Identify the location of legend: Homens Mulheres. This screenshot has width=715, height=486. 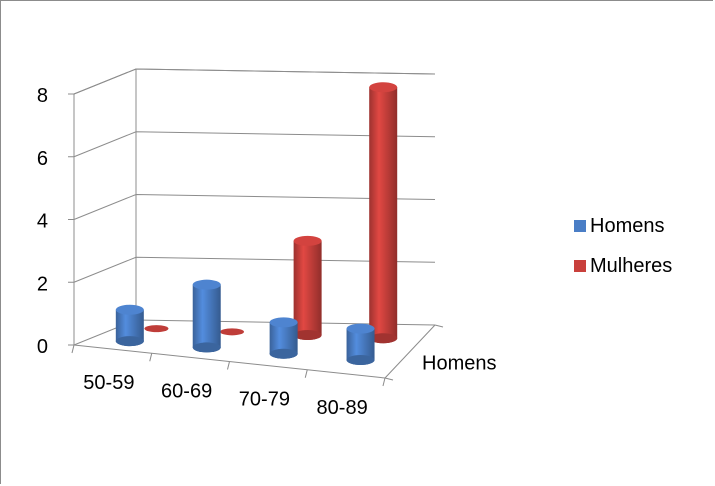
(623, 254).